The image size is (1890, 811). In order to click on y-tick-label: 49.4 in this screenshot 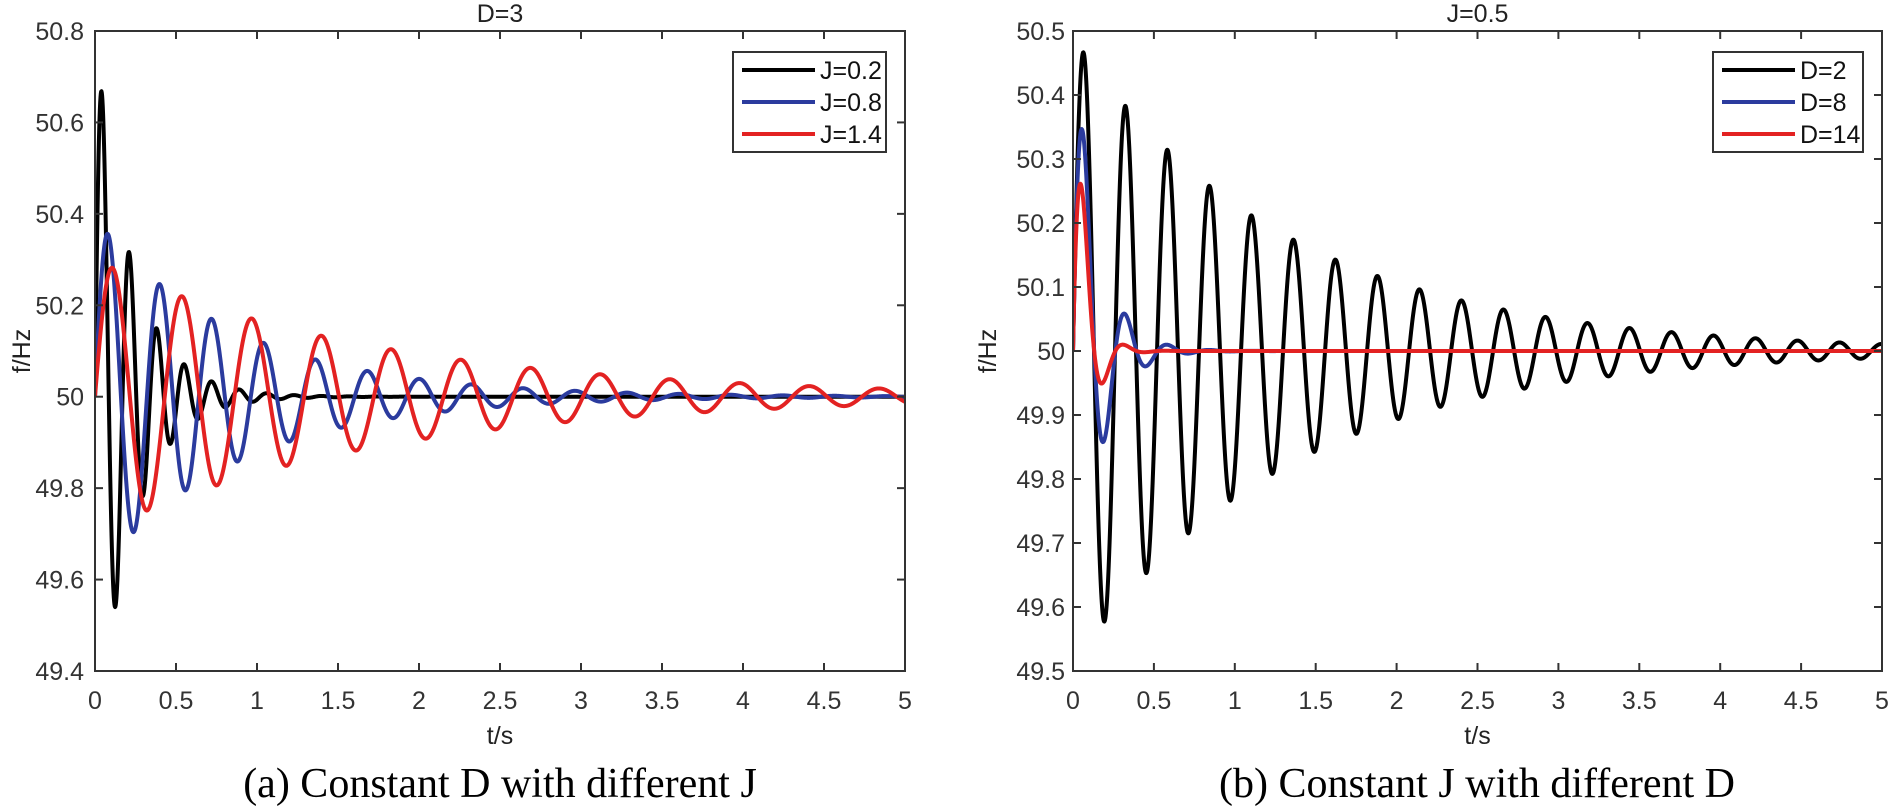, I will do `click(59, 672)`.